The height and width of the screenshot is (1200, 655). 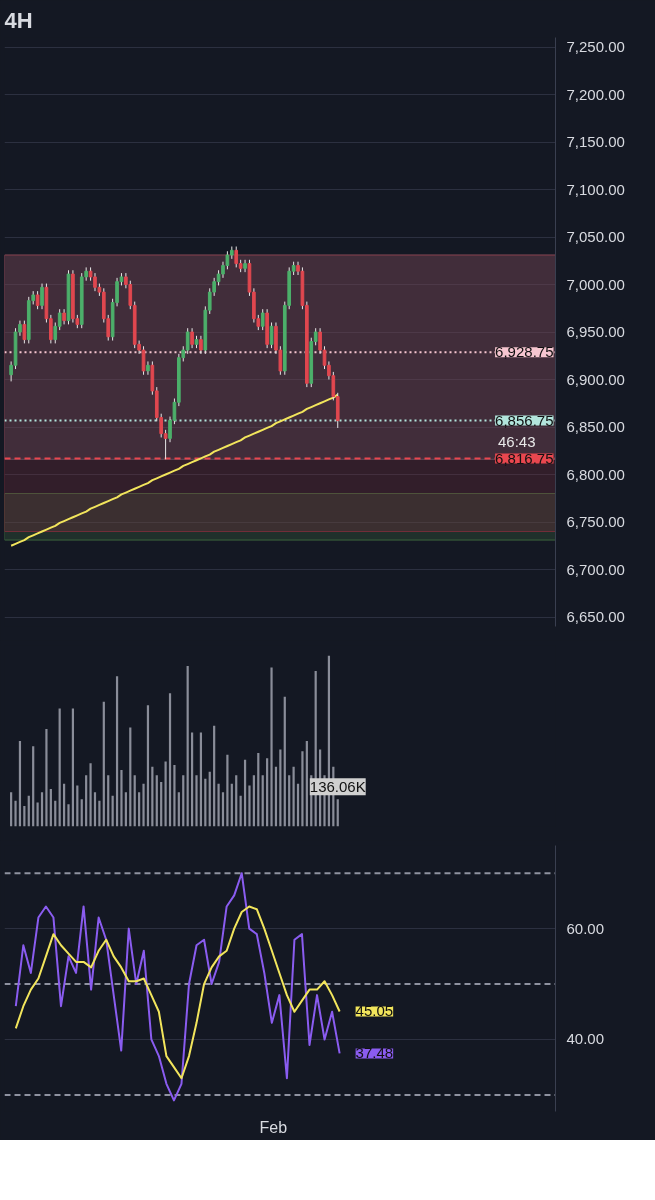 What do you see at coordinates (595, 331) in the screenshot?
I see `y-tick-label: 6,950.00` at bounding box center [595, 331].